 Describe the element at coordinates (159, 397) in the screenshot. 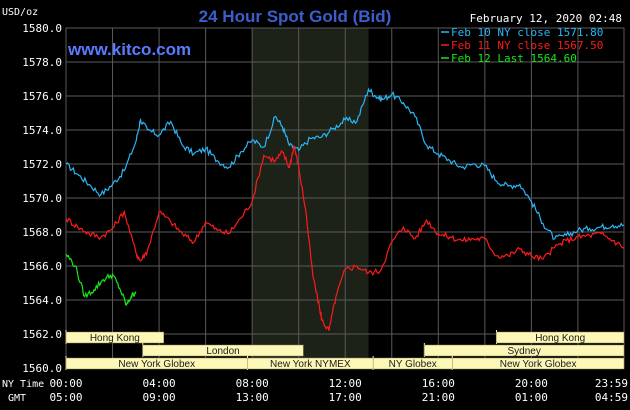

I see `x-tick-label-gmt: 09:00` at that location.